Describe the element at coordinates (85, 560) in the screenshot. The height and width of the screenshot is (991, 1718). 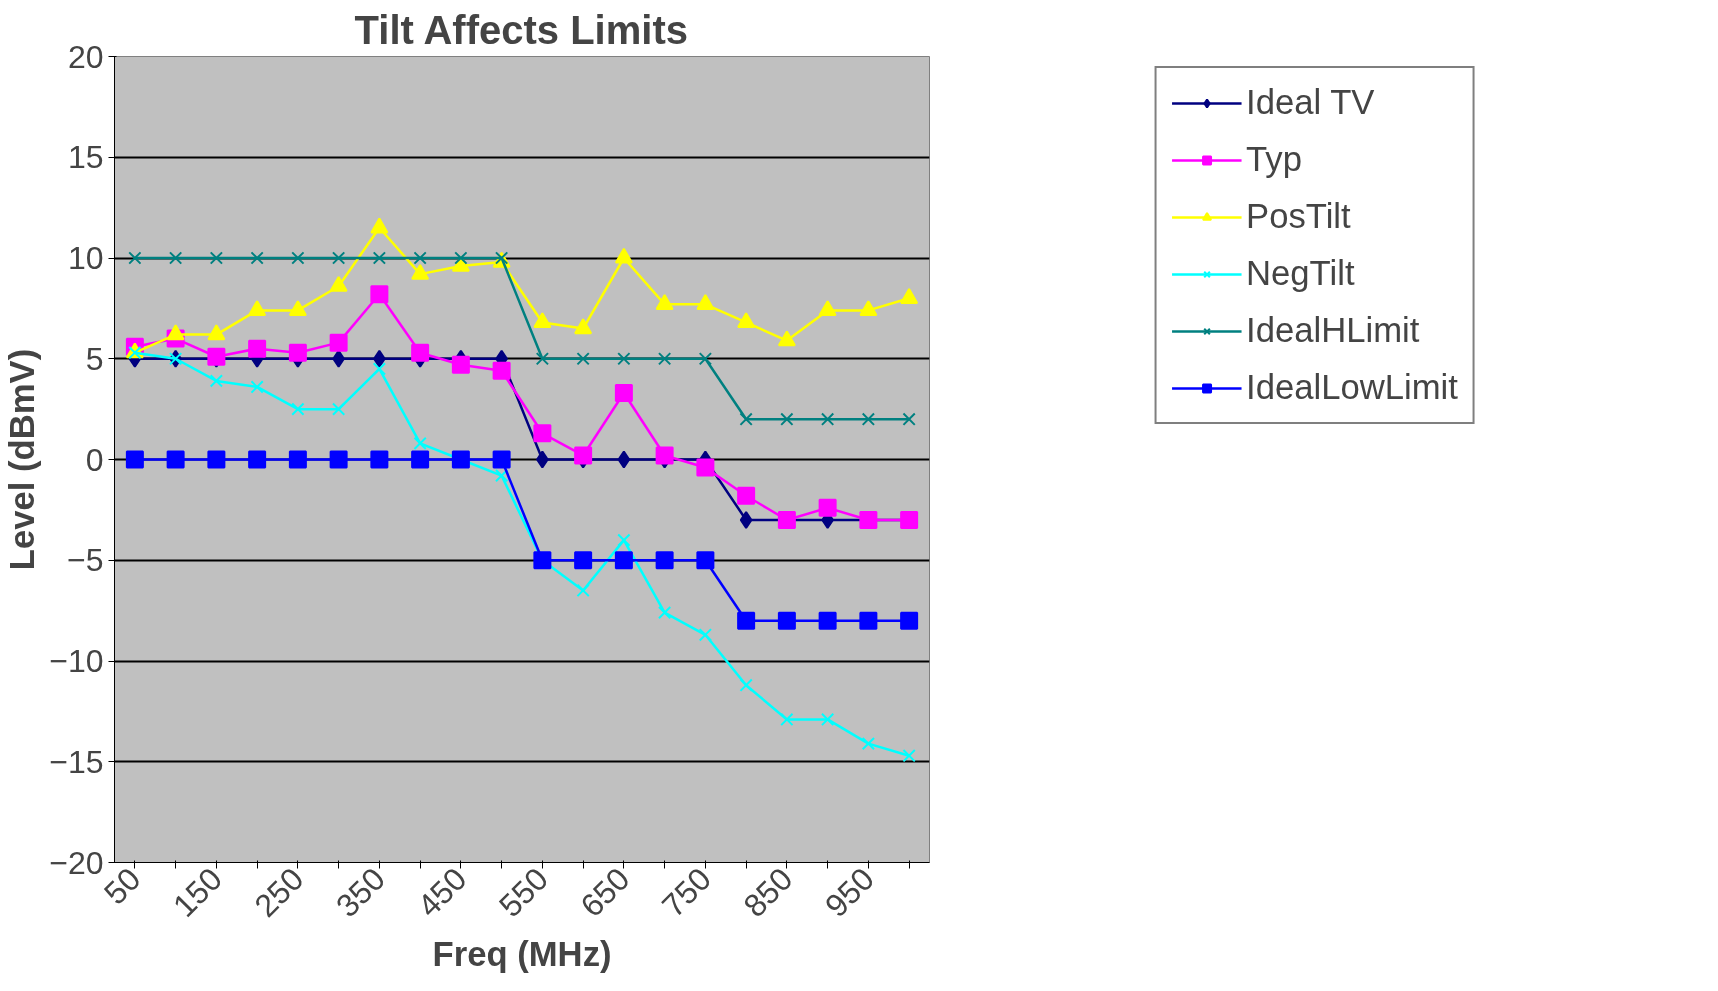
I see `y-tick-label: −5` at that location.